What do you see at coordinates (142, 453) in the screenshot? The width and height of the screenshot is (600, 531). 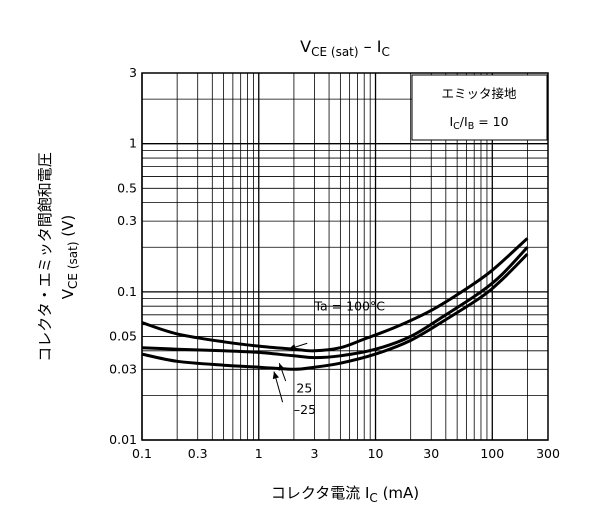 I see `x-tick-label: 0.1` at bounding box center [142, 453].